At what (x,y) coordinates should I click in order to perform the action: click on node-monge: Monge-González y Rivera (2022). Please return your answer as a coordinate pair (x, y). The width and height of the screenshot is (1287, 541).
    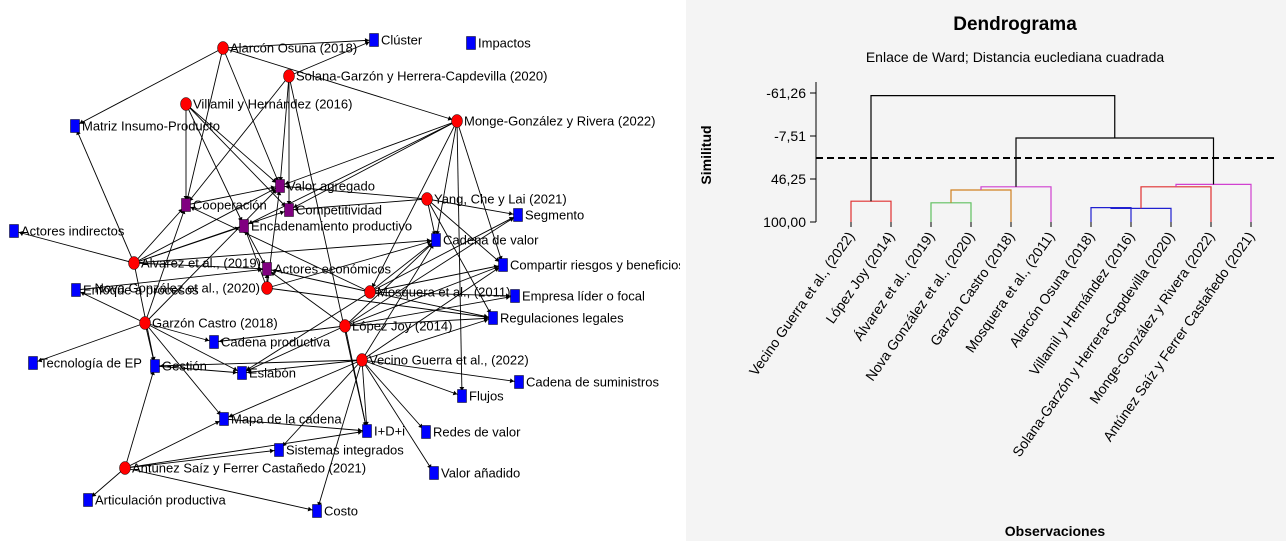
    Looking at the image, I should click on (553, 121).